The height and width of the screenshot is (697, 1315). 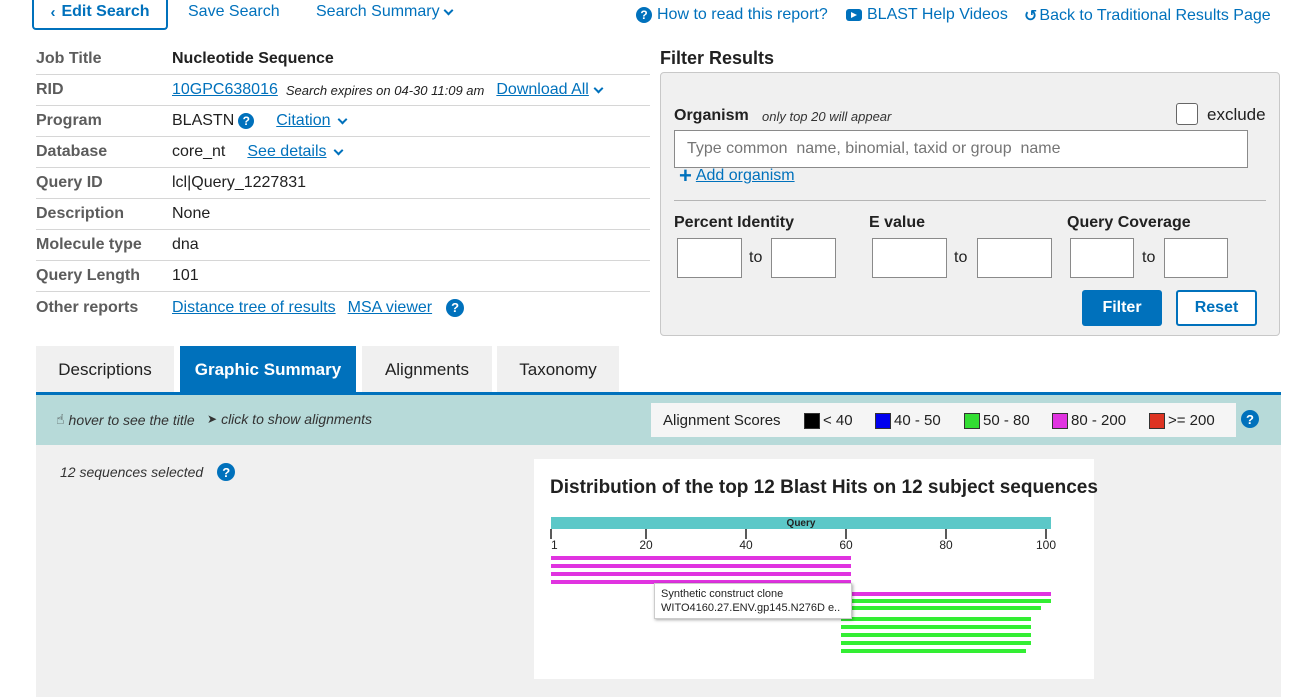 What do you see at coordinates (100, 15) in the screenshot?
I see `edit-search-button: ‹ Edit Search` at bounding box center [100, 15].